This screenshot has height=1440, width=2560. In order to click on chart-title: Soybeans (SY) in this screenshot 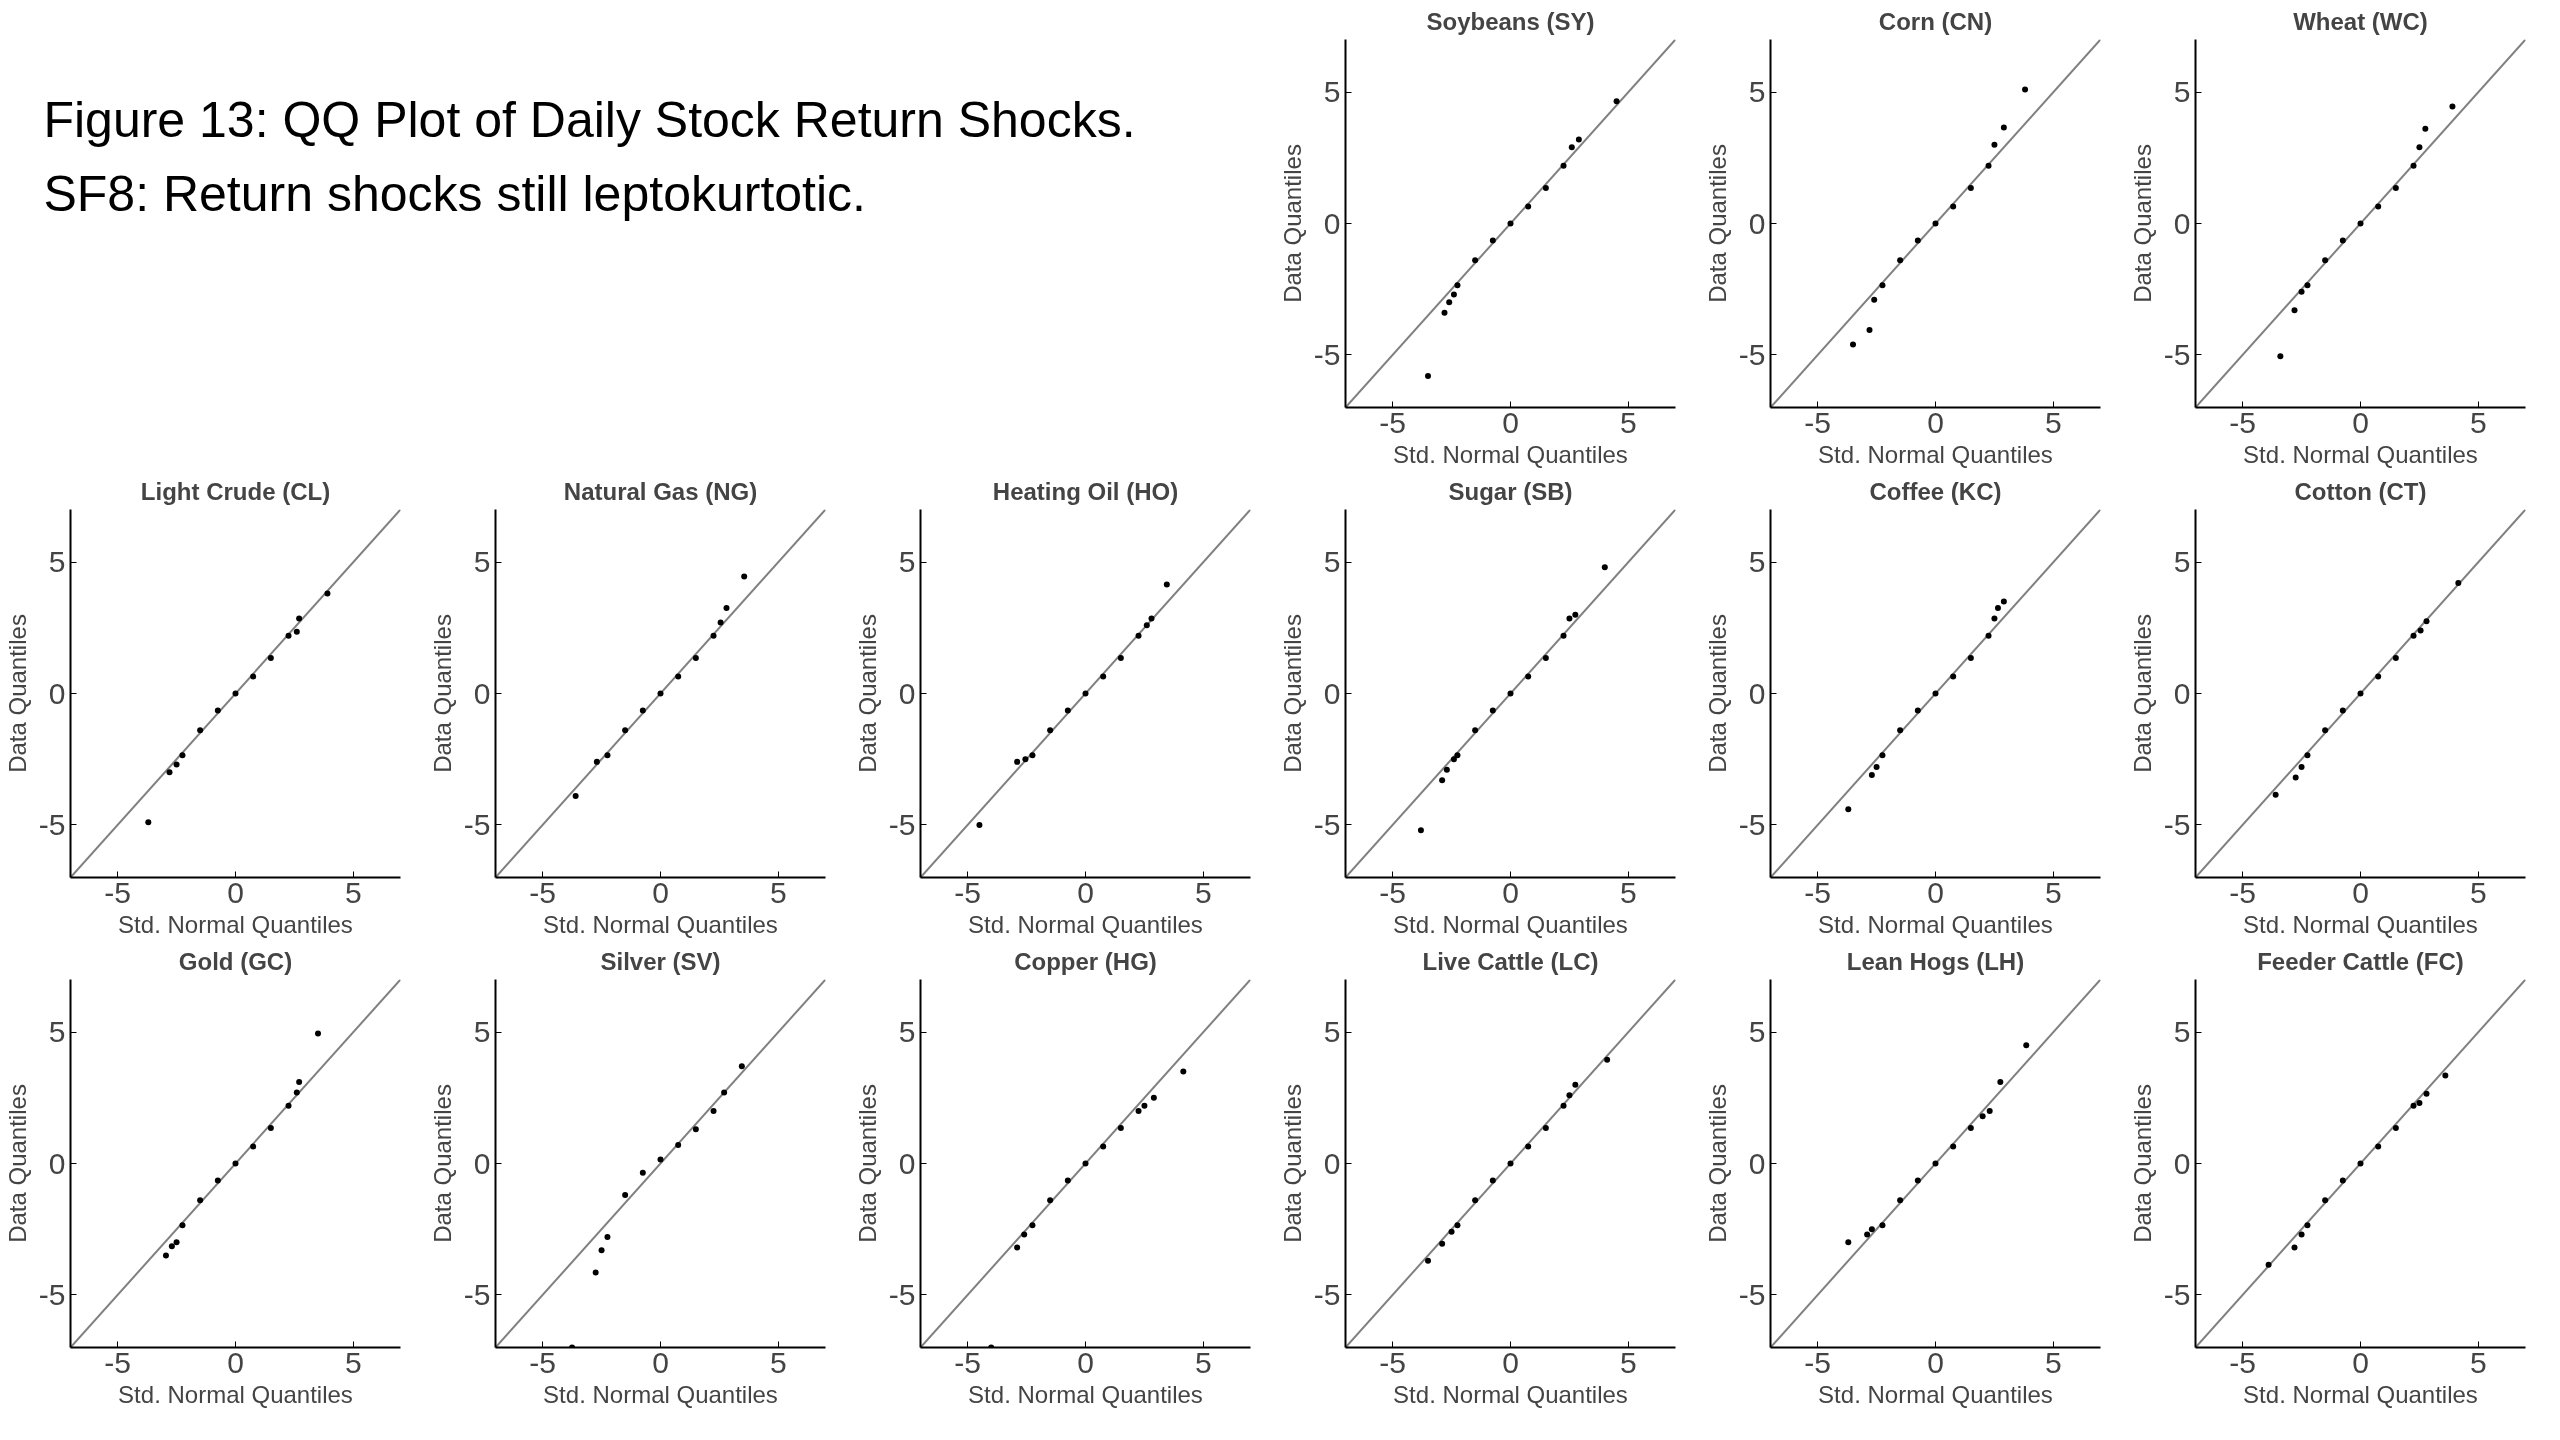, I will do `click(1510, 21)`.